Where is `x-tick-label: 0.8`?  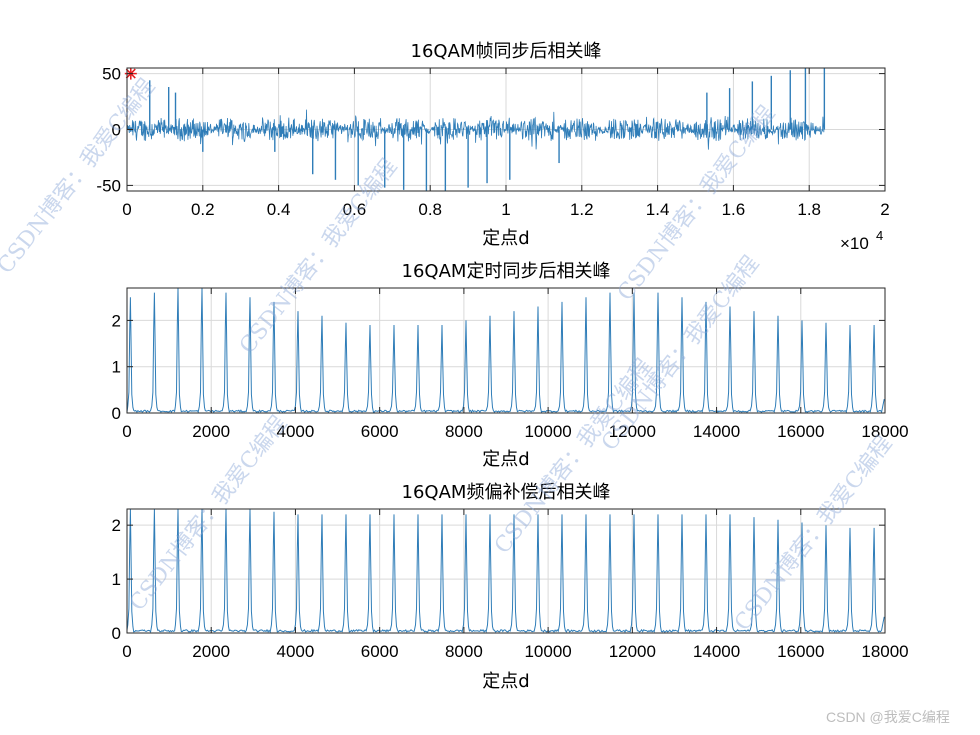 x-tick-label: 0.8 is located at coordinates (430, 209).